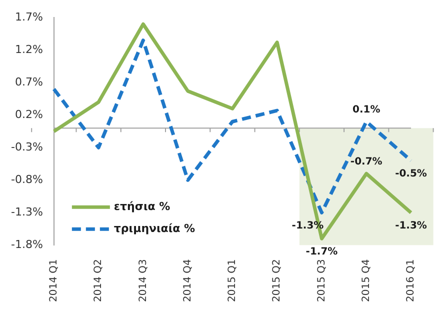  I want to click on legend-label: τριμηνιαία %, so click(155, 228).